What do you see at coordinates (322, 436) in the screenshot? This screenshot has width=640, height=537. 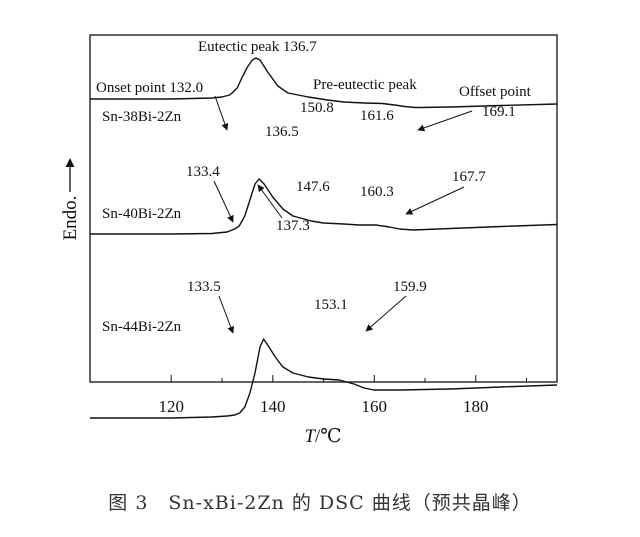 I see `x-axis-title: T/℃` at bounding box center [322, 436].